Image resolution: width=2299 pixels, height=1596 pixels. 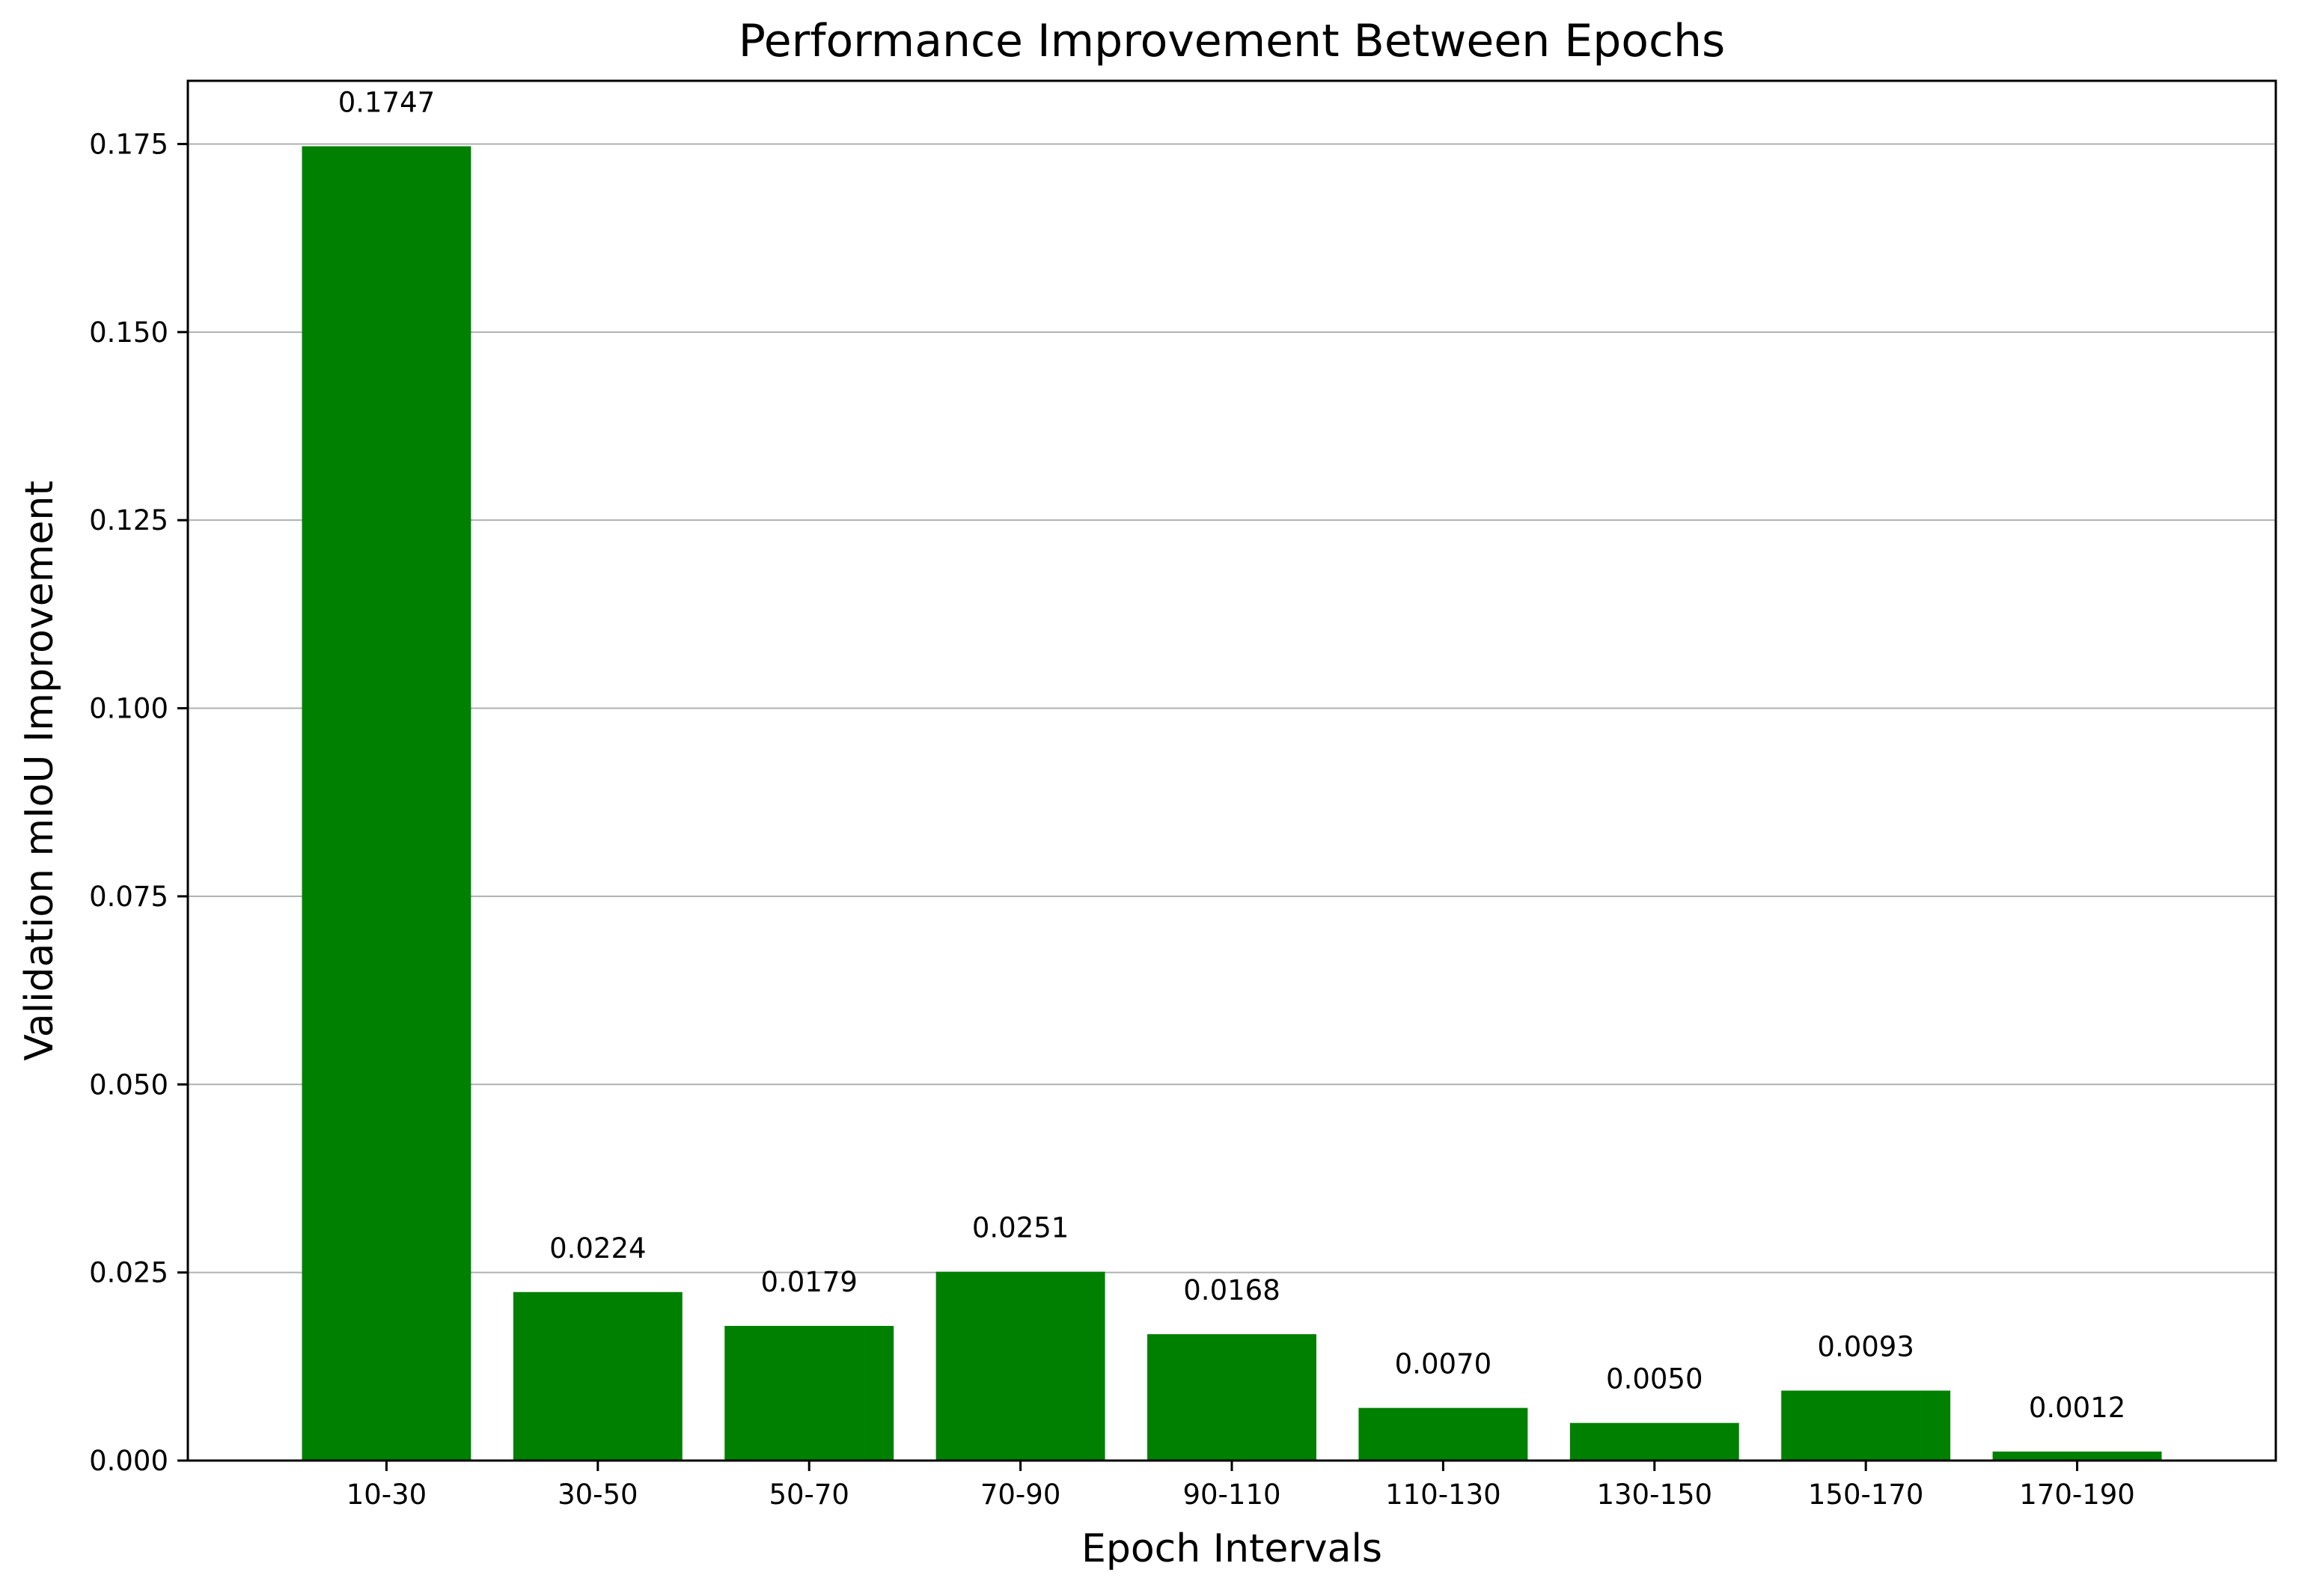 What do you see at coordinates (598, 1495) in the screenshot?
I see `x-tick-label: 30-50` at bounding box center [598, 1495].